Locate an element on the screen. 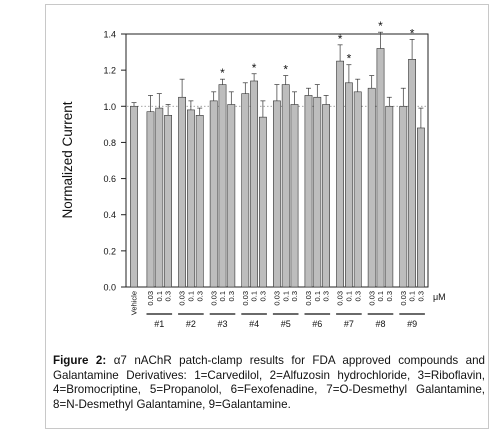 This screenshot has width=504, height=435. bar-g1-d3 is located at coordinates (168, 201).